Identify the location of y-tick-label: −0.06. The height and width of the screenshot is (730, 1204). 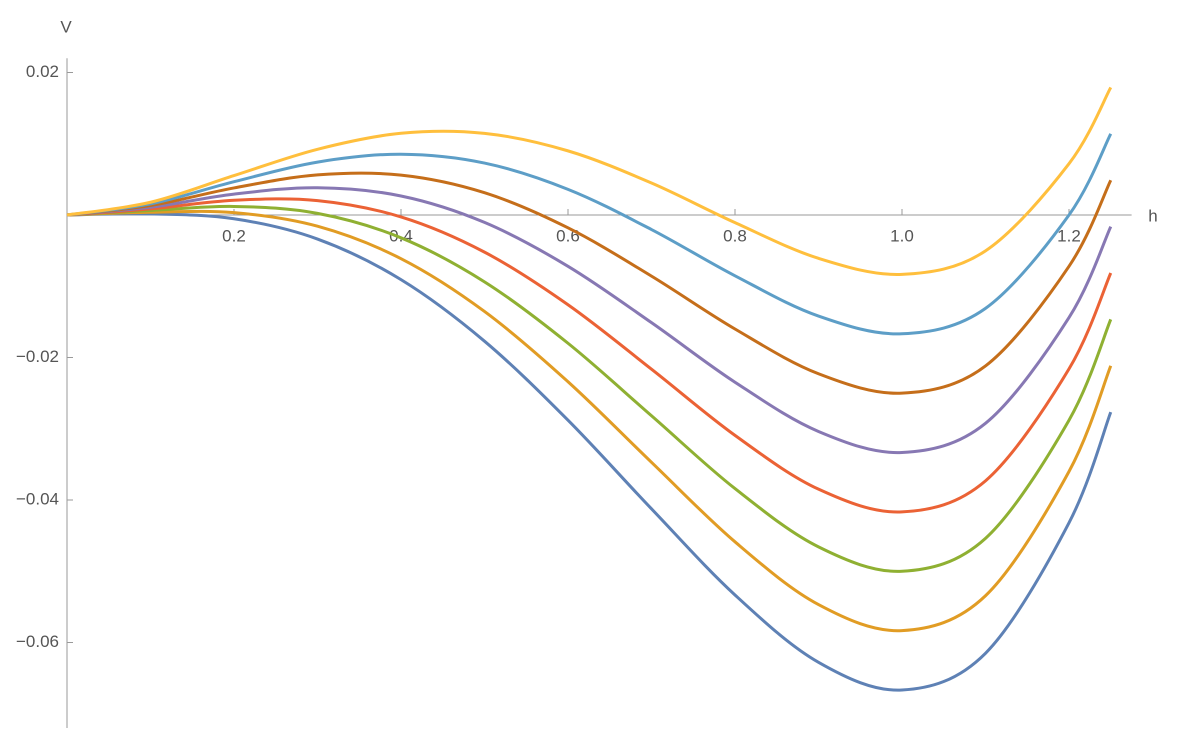
(37, 641).